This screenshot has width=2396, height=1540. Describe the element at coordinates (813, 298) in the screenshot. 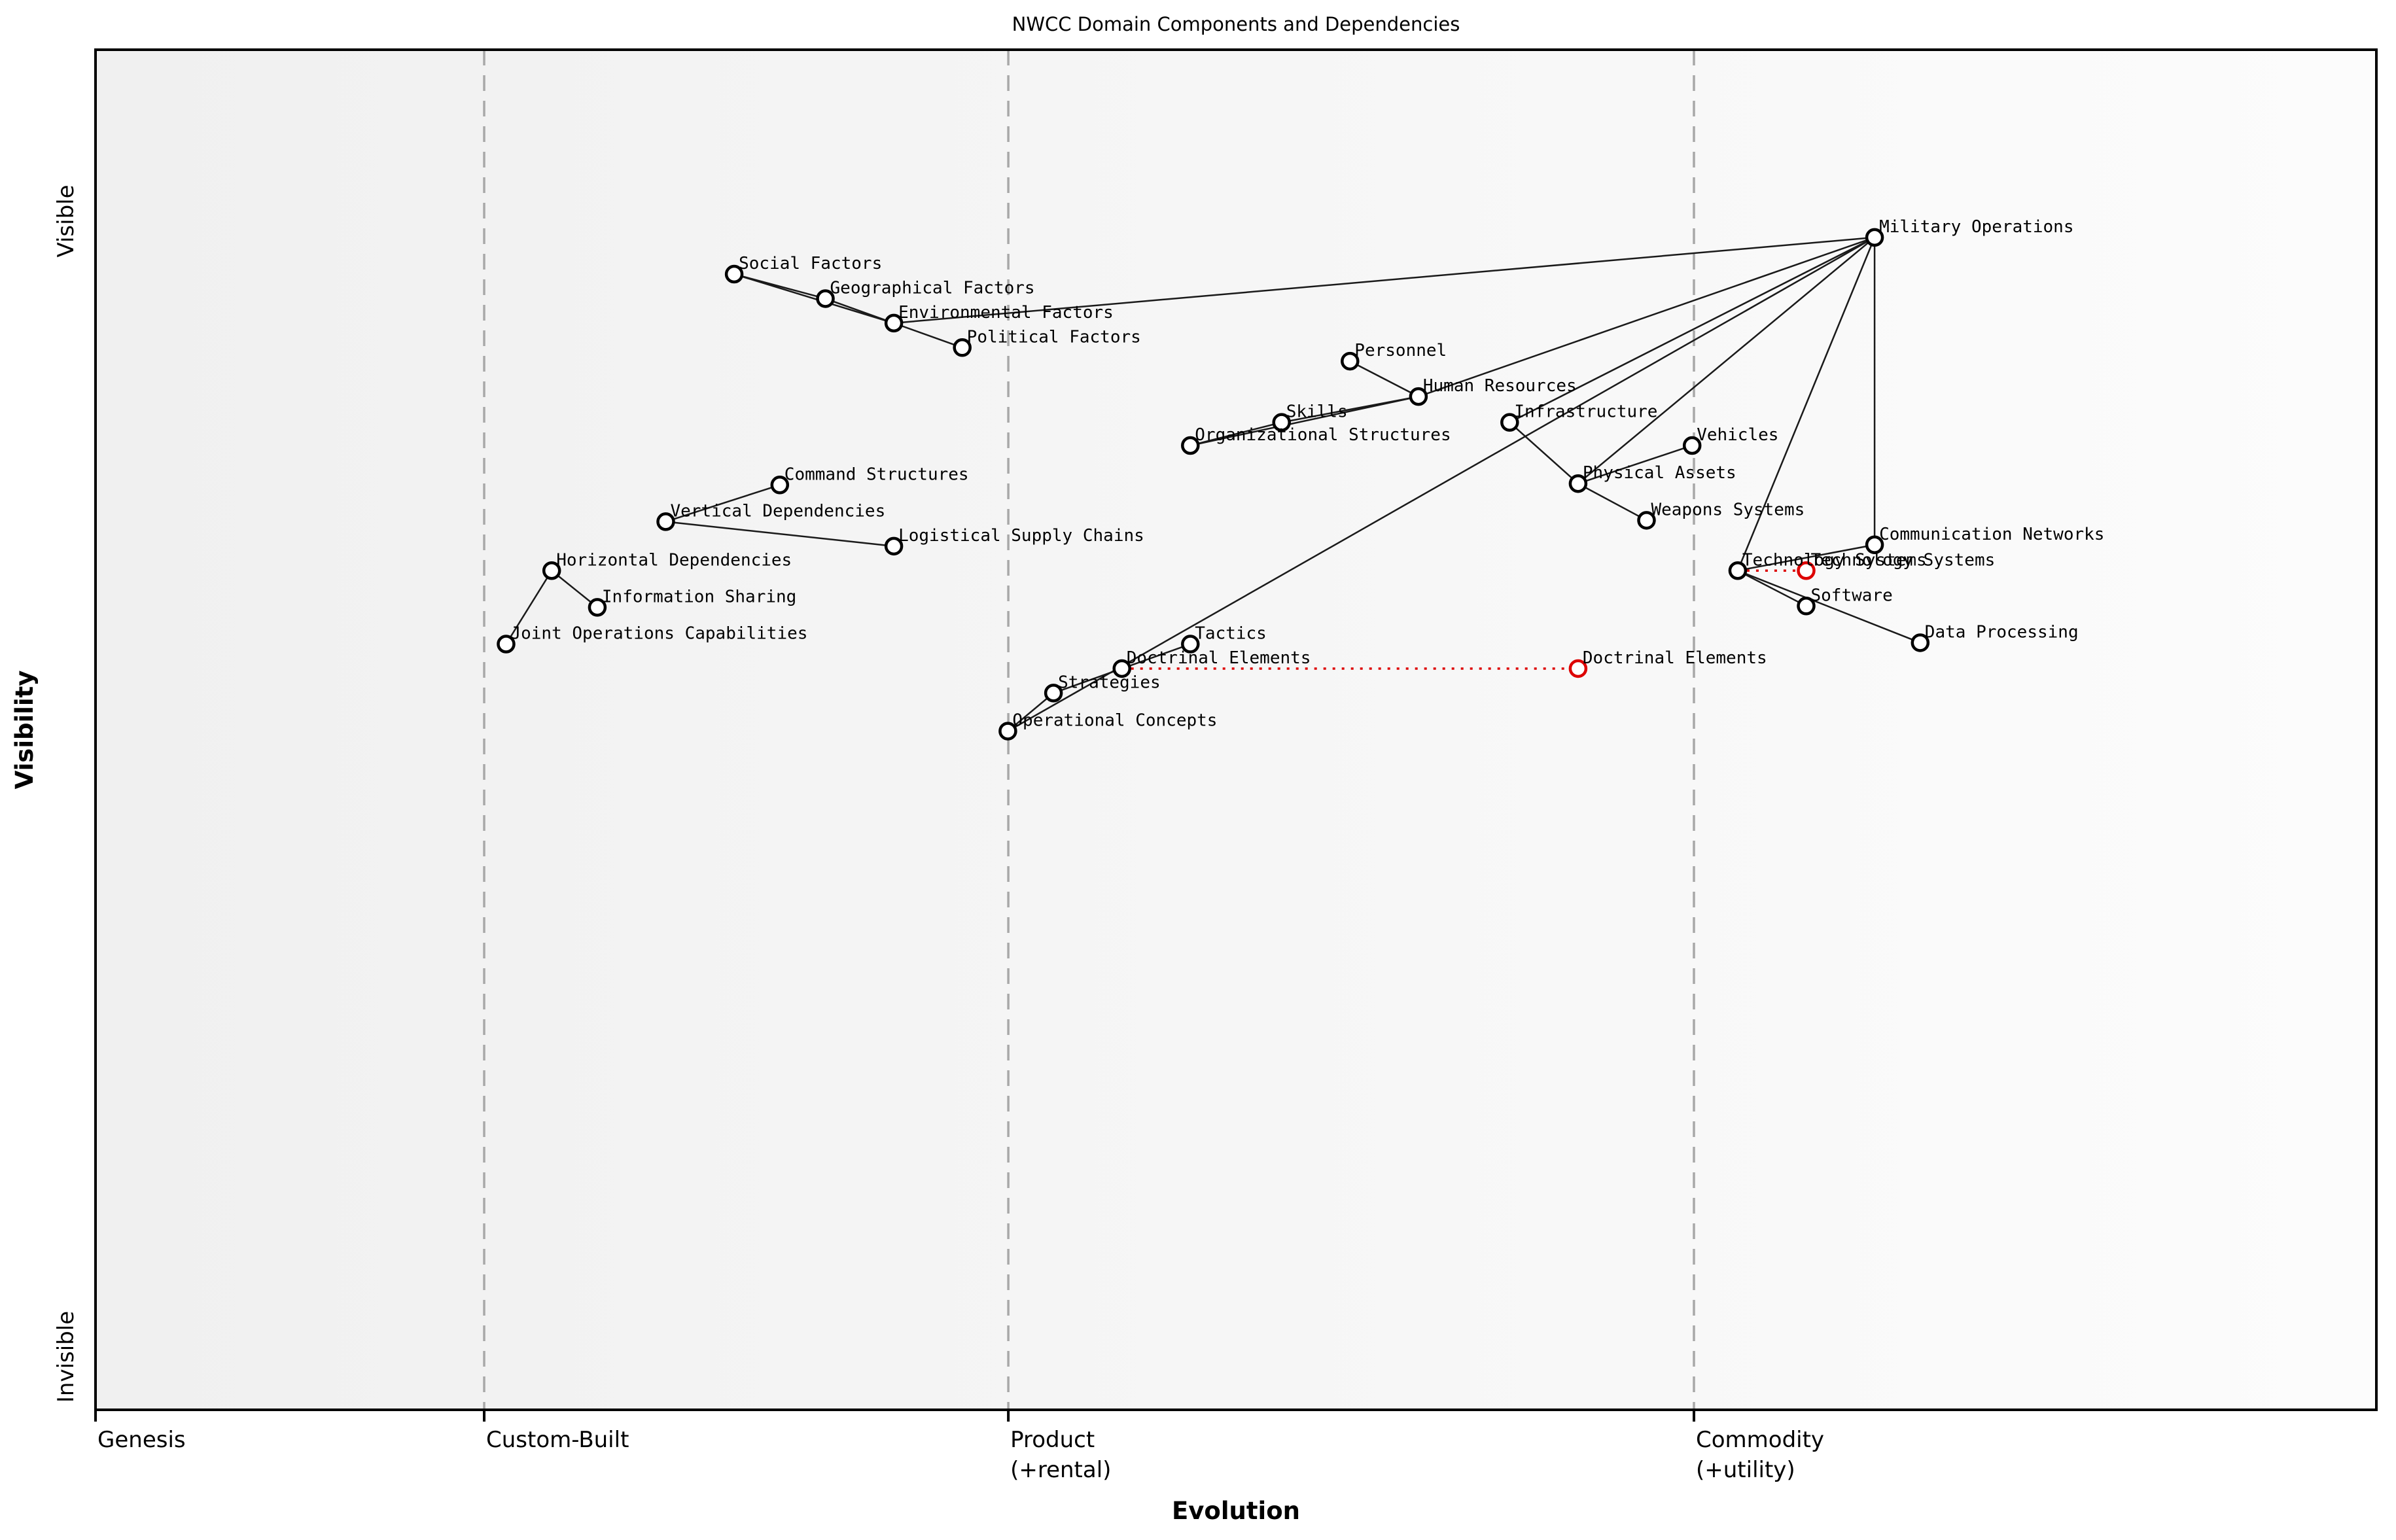

I see `edge-social_factors--environmental_factors` at that location.